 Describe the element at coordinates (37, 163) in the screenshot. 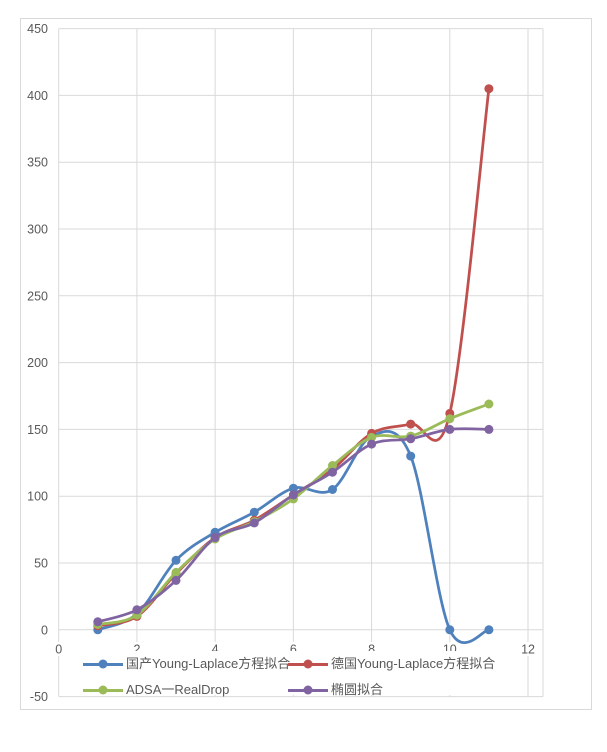

I see `y-axis-tick-label: 350` at that location.